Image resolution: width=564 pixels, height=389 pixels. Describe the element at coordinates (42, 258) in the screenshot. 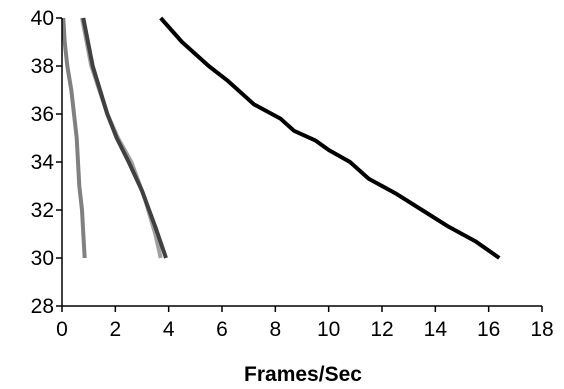

I see `y-tick-label: 30` at that location.